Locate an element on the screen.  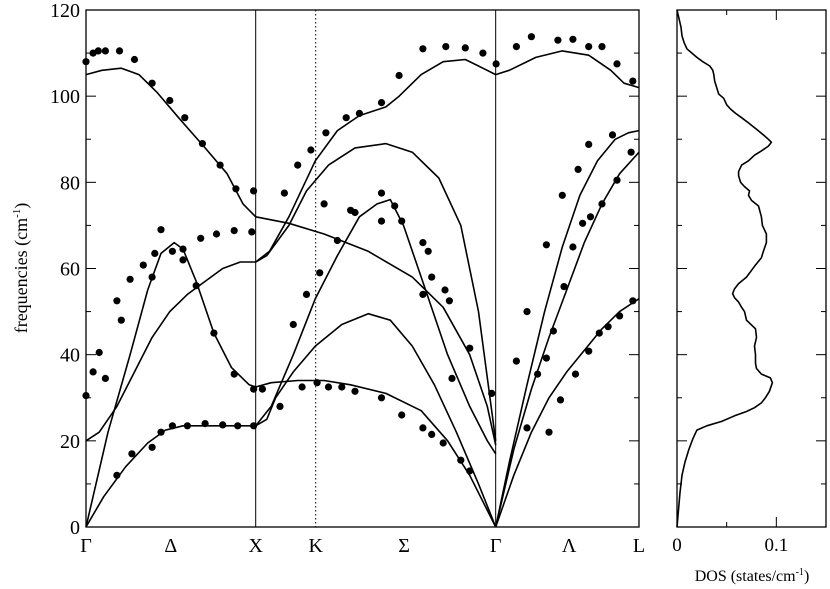
dos-x-axis-label: DOS (states/cm-1) is located at coordinates (752, 576).